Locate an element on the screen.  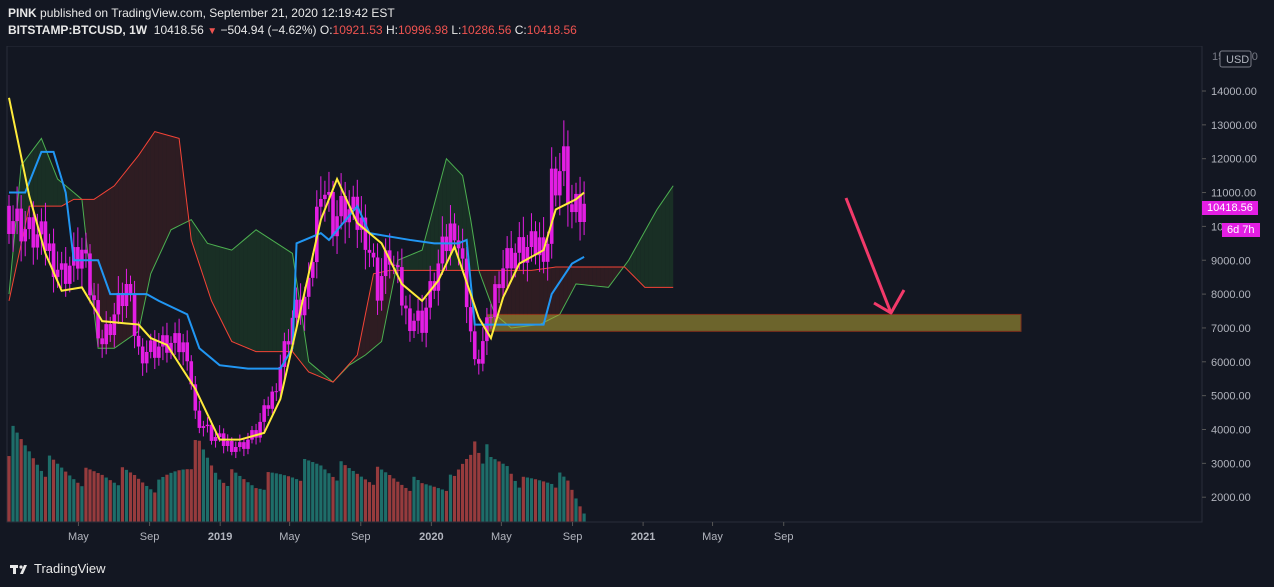
price-tick-label: 12000.00 is located at coordinates (1234, 160).